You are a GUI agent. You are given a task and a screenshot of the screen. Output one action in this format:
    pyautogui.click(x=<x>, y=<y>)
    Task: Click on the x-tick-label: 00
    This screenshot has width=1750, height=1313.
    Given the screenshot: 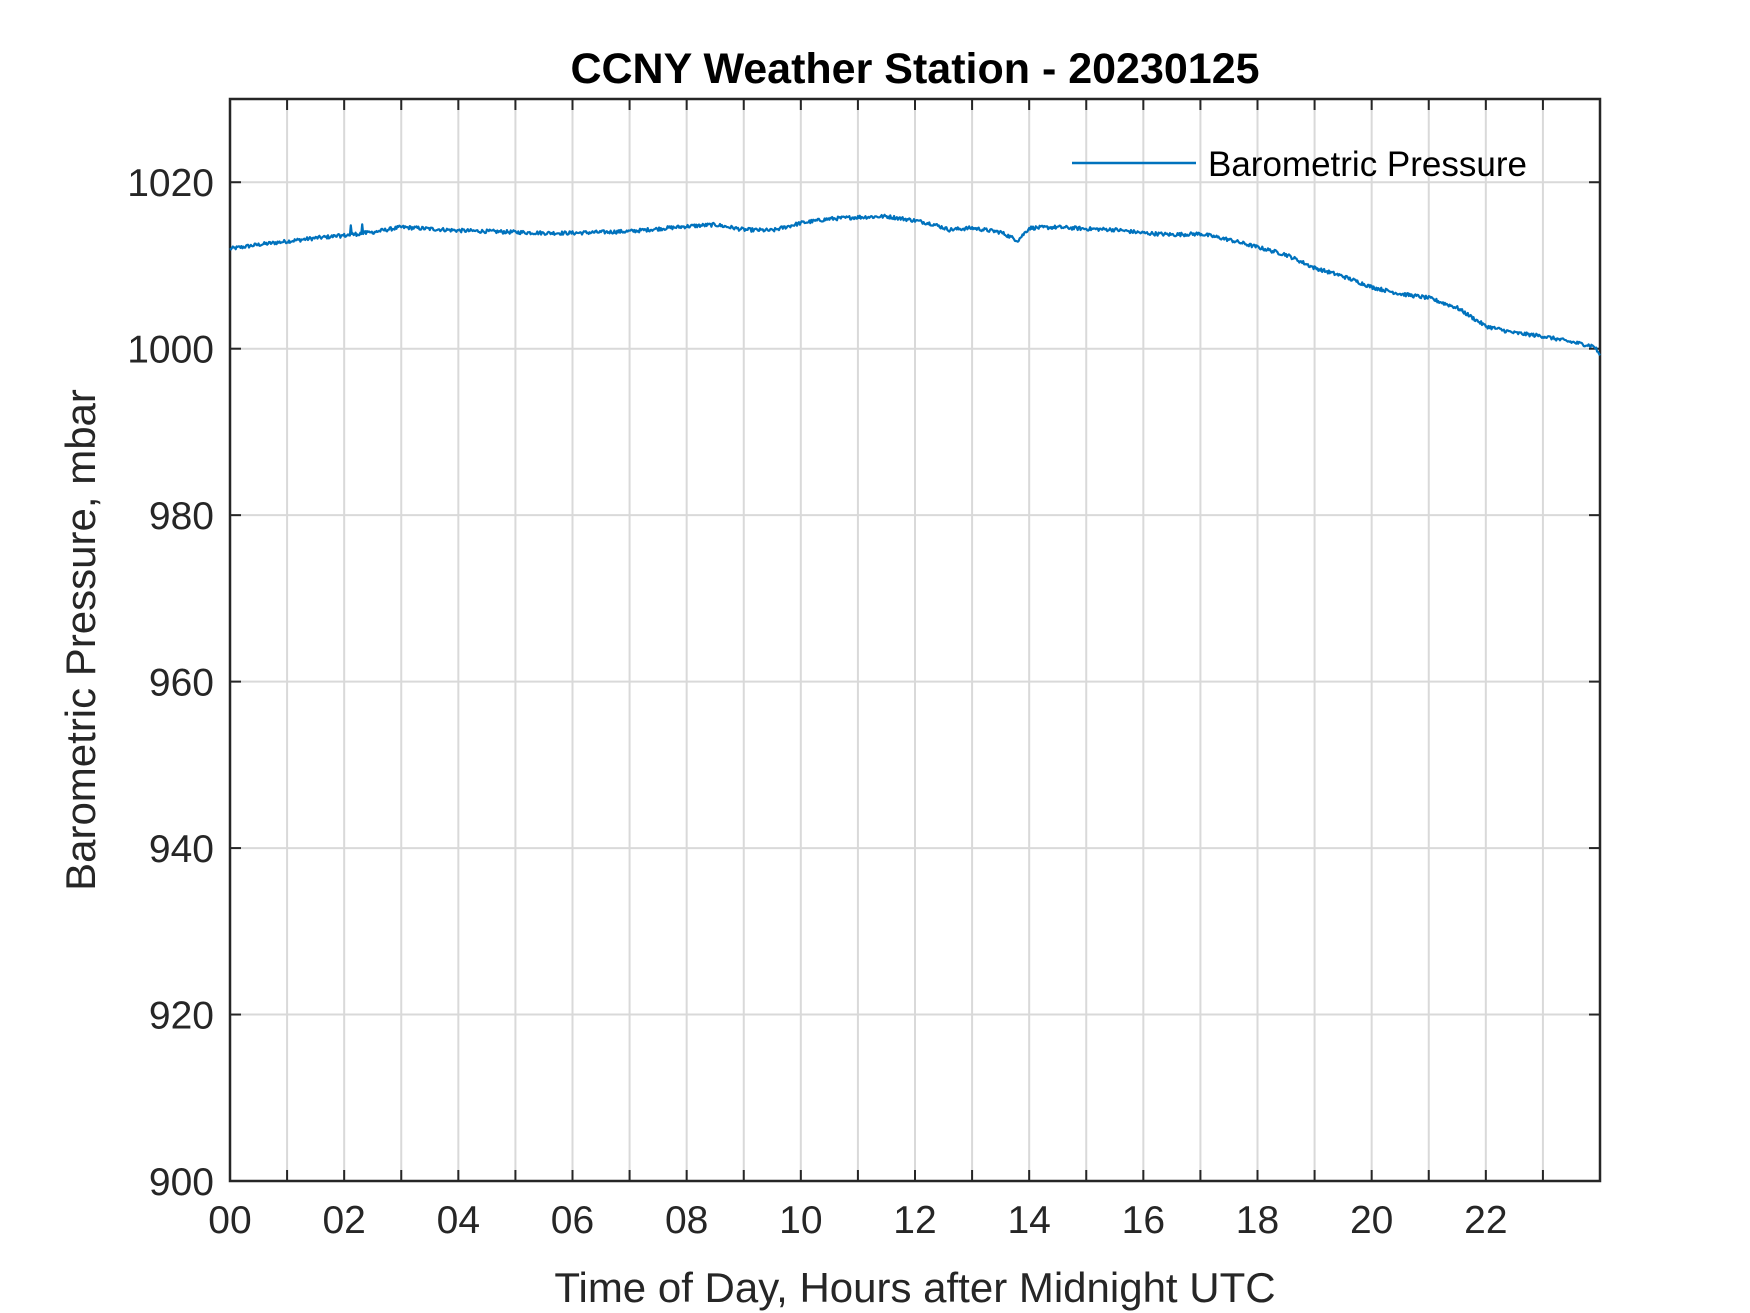 What is the action you would take?
    pyautogui.click(x=229, y=1220)
    